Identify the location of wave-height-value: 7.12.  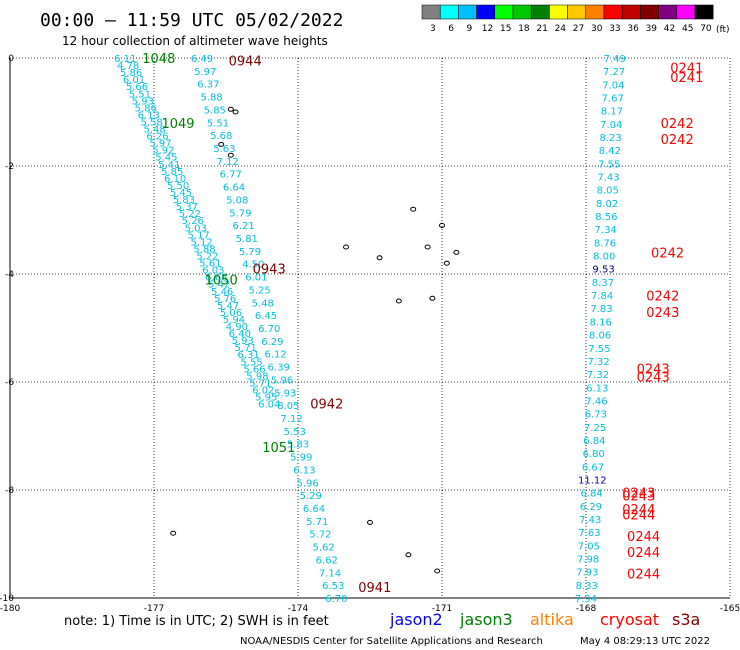
(227, 162).